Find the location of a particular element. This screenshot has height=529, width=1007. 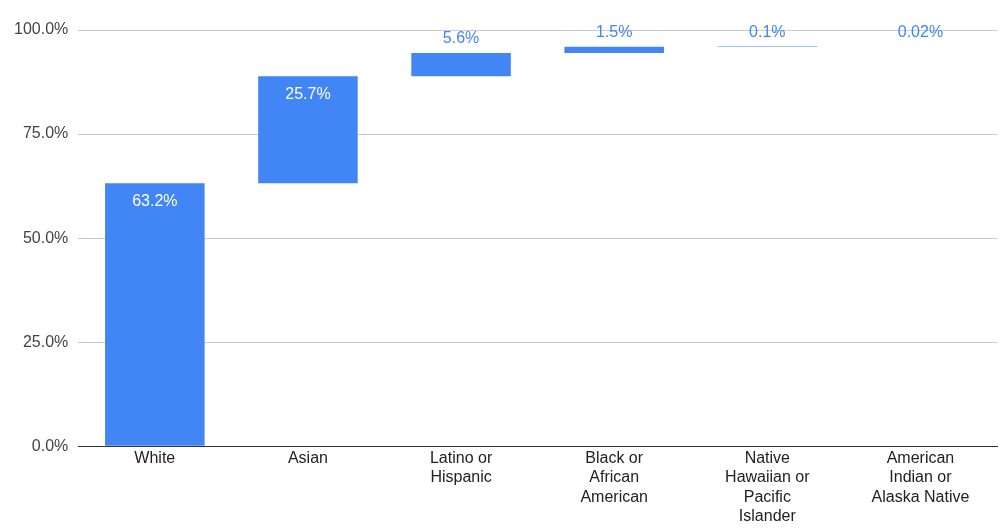

data-label: 25.7% is located at coordinates (308, 93).